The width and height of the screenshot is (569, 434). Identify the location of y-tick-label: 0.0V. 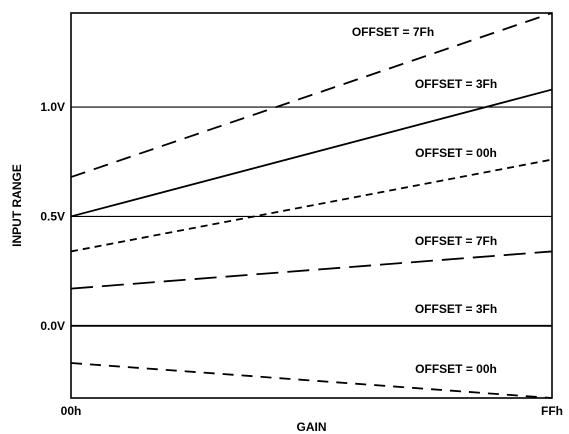
(52, 326).